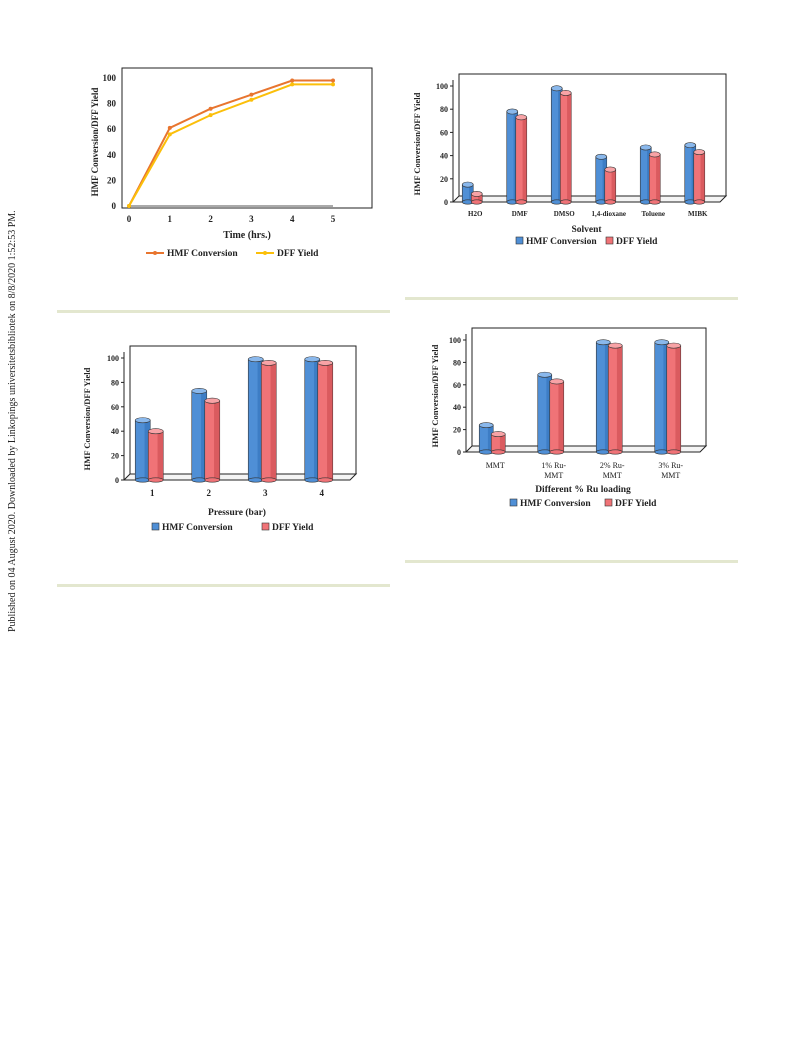  What do you see at coordinates (292, 219) in the screenshot?
I see `x-tick-label: 4` at bounding box center [292, 219].